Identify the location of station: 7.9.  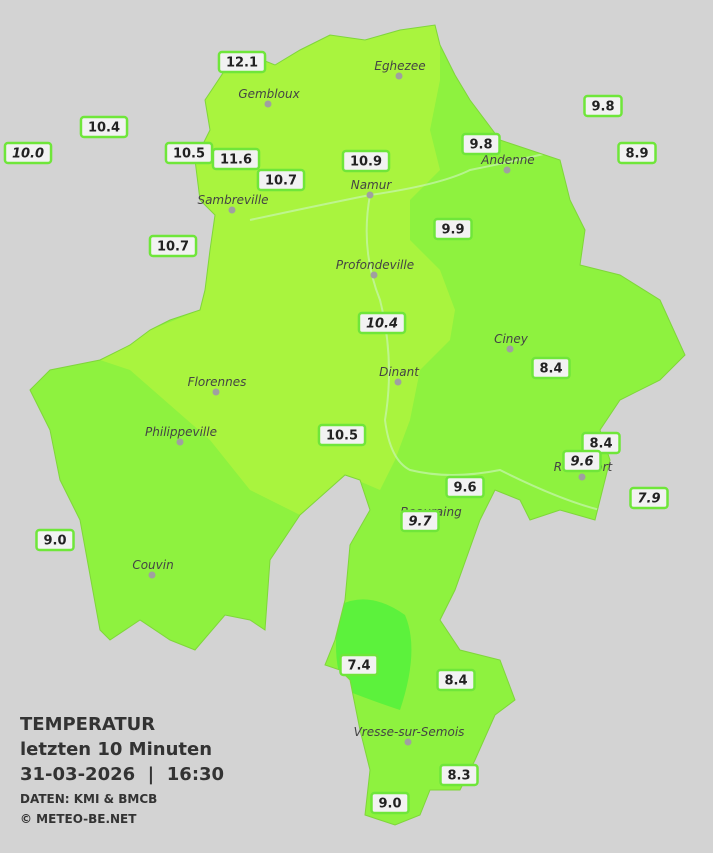
(649, 498).